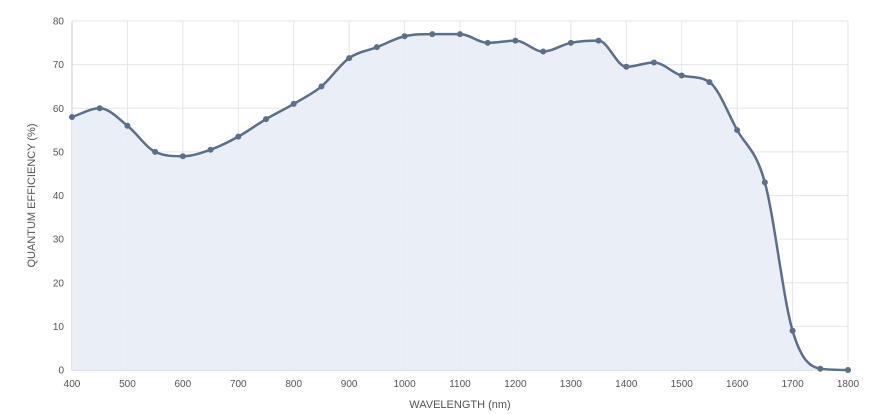 The height and width of the screenshot is (414, 877). I want to click on x-tick-label: 700, so click(238, 384).